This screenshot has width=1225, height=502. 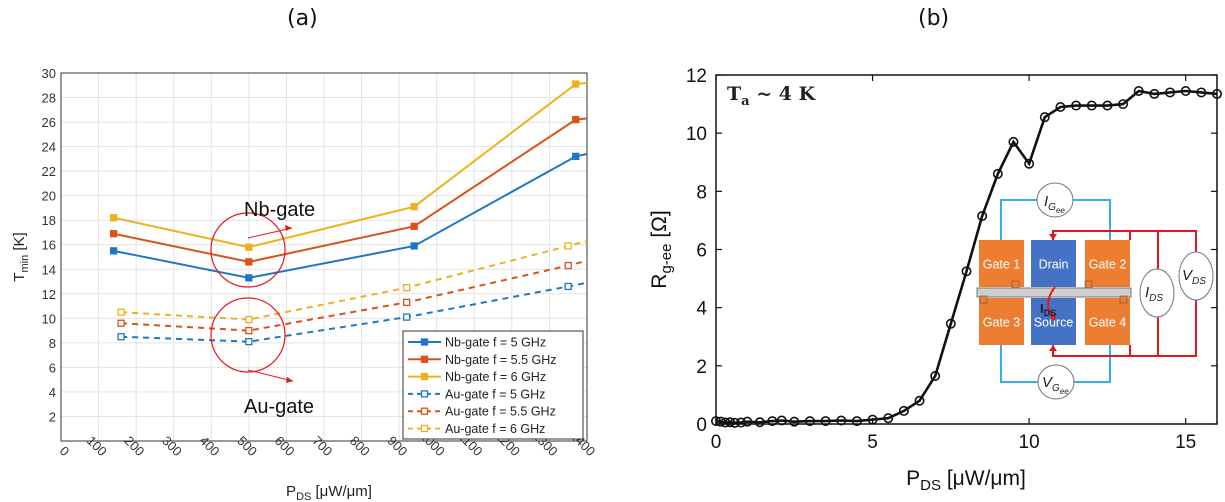 I want to click on y-tick-label: 14, so click(x=49, y=269).